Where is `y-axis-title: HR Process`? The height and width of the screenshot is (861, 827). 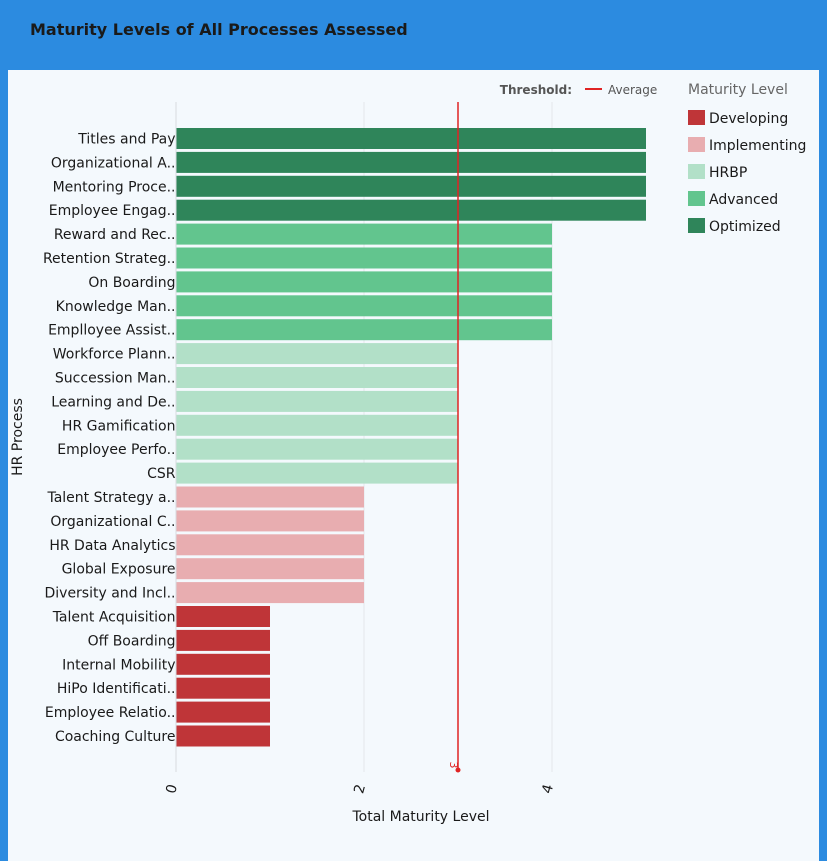
y-axis-title: HR Process is located at coordinates (18, 437).